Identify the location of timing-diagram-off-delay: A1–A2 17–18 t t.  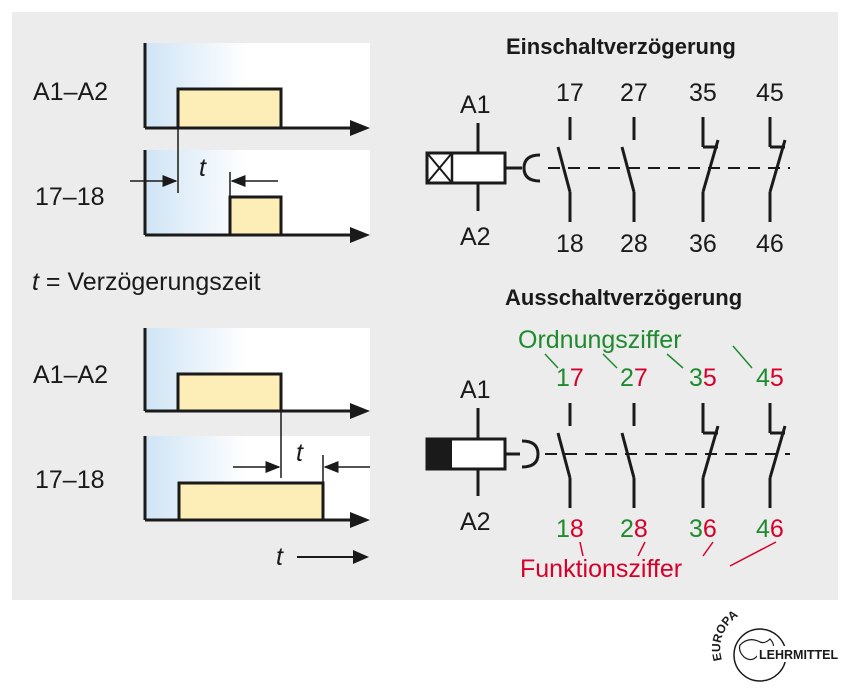
(201, 449).